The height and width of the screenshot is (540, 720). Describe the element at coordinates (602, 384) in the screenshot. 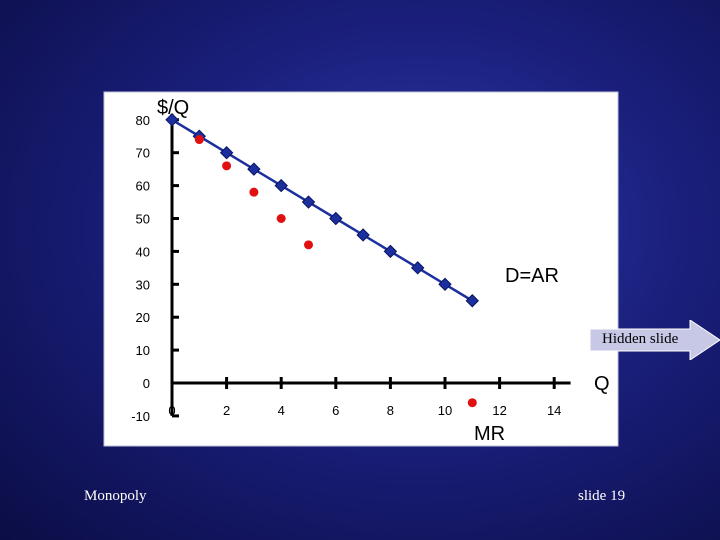

I see `x-axis-label: Q` at that location.